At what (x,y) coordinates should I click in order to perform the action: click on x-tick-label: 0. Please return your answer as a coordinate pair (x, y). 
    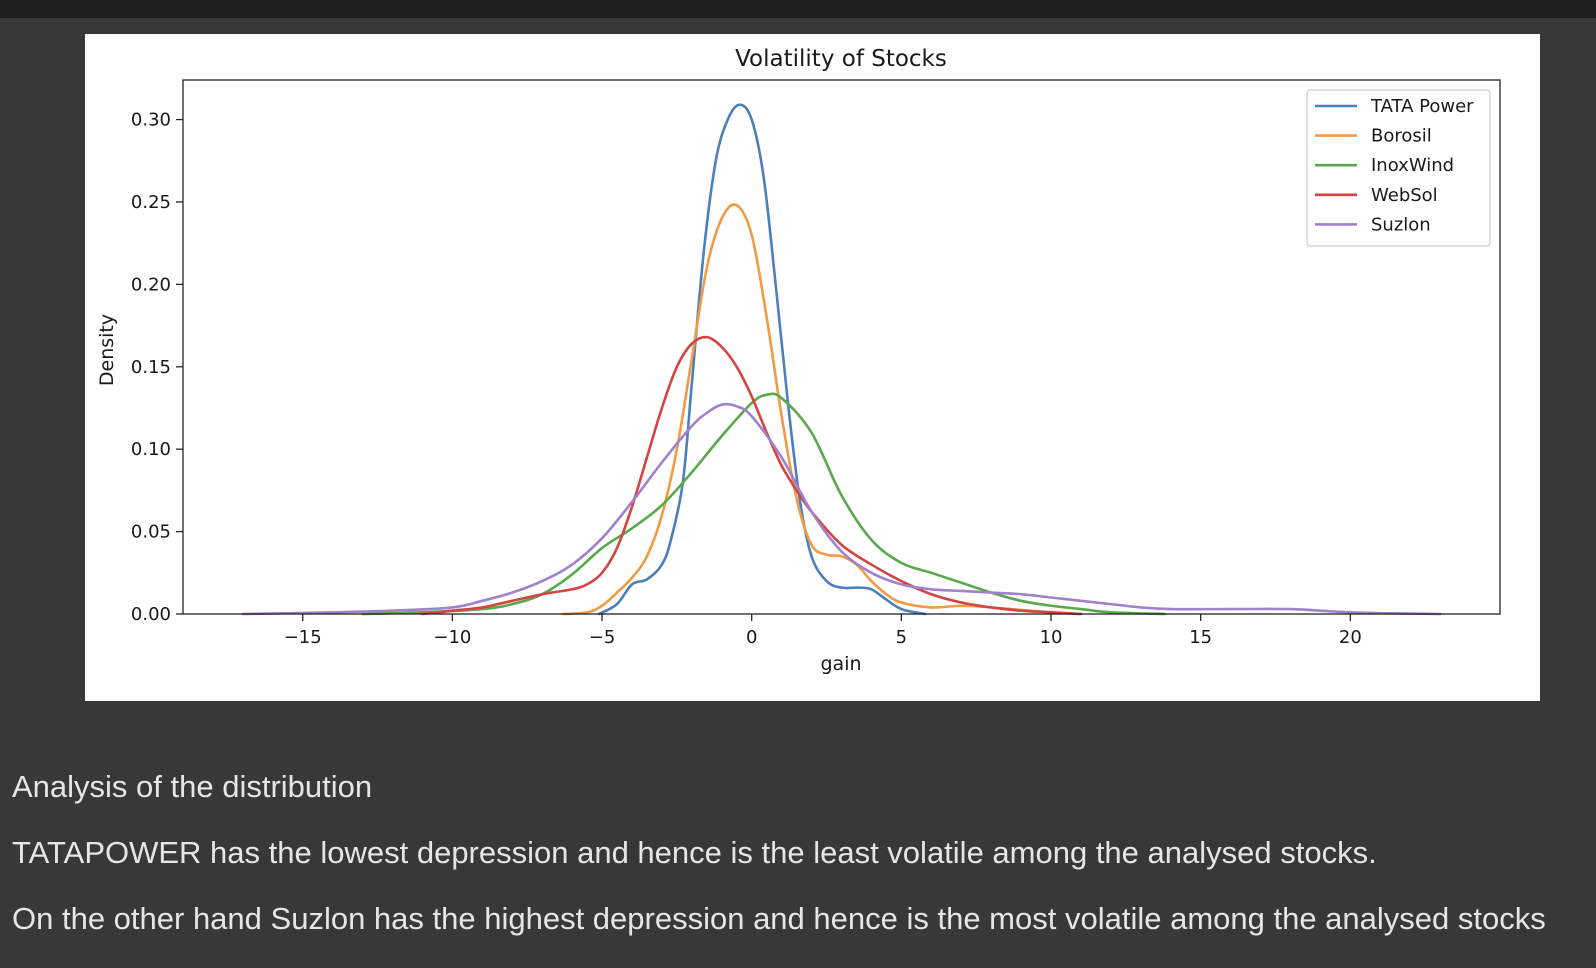
    Looking at the image, I should click on (751, 637).